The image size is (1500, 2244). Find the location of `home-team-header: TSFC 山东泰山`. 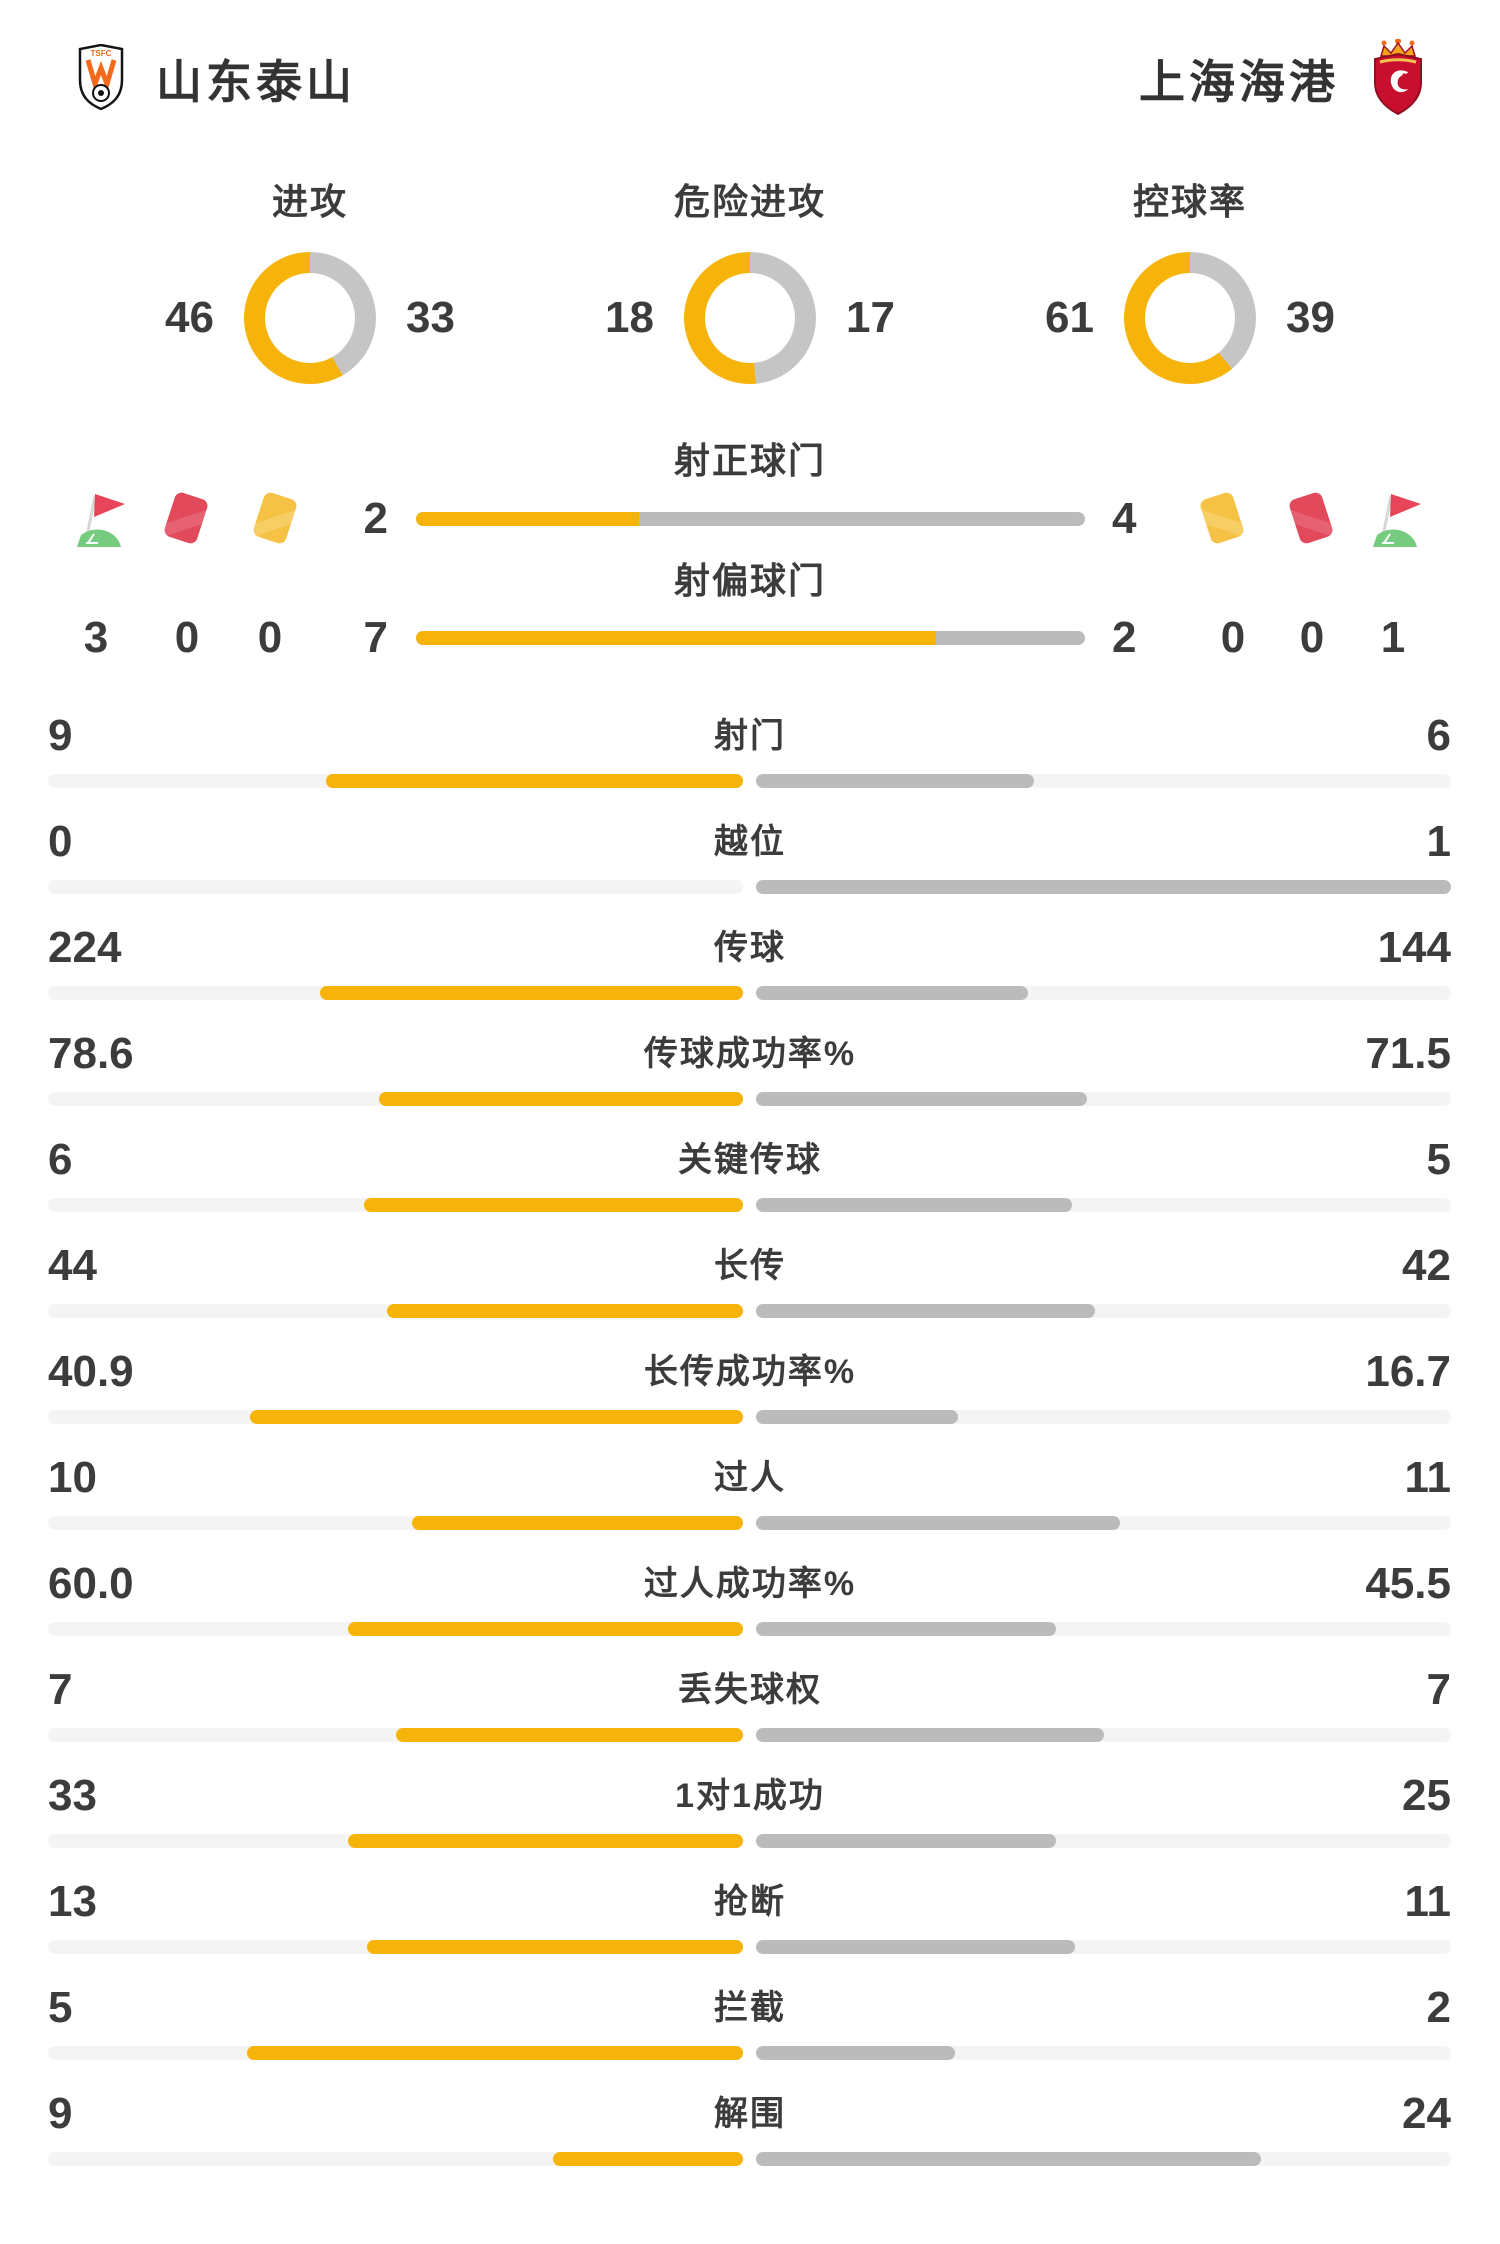

home-team-header: TSFC 山东泰山 is located at coordinates (217, 79).